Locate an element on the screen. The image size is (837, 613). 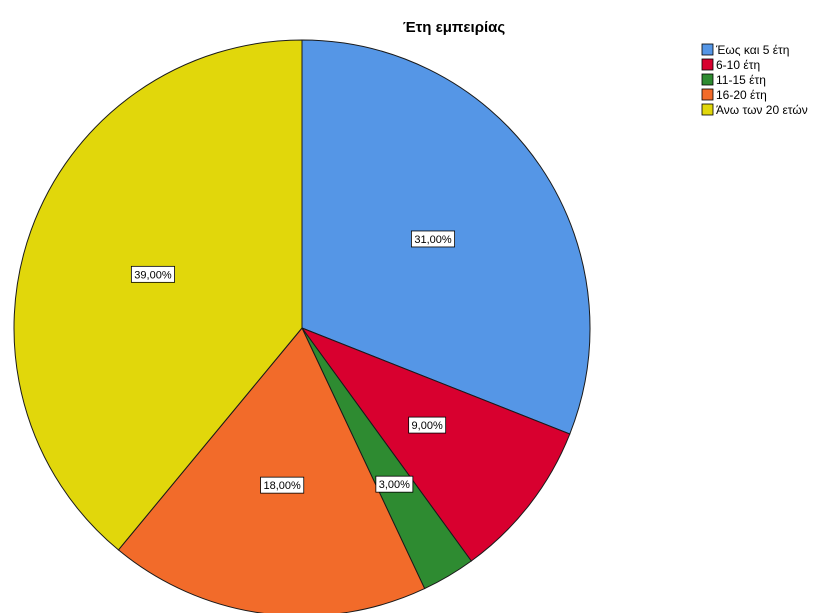
data-label-5: 39,00% is located at coordinates (152, 274).